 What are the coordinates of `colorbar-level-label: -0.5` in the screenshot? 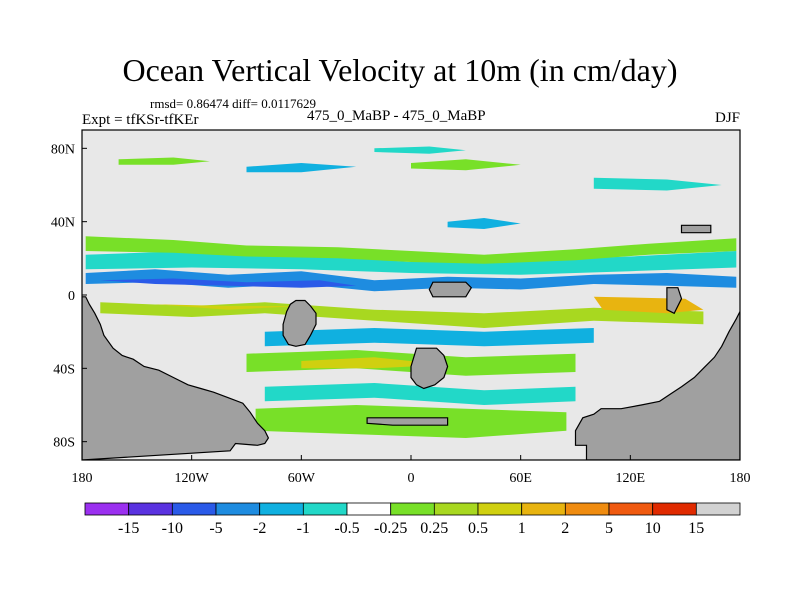 It's located at (346, 528).